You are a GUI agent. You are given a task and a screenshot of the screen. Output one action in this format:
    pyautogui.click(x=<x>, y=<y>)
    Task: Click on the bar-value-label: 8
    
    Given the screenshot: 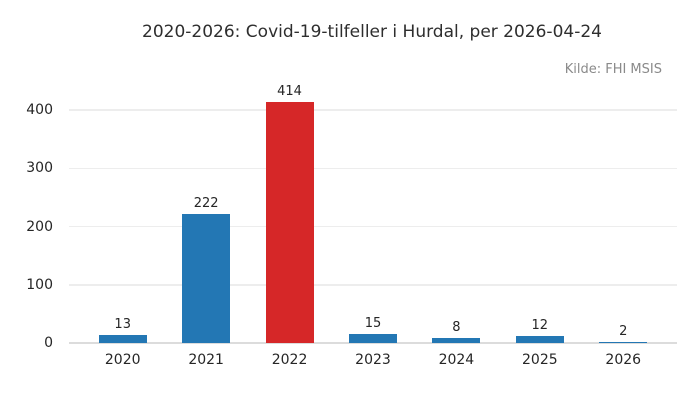 What is the action you would take?
    pyautogui.click(x=456, y=328)
    